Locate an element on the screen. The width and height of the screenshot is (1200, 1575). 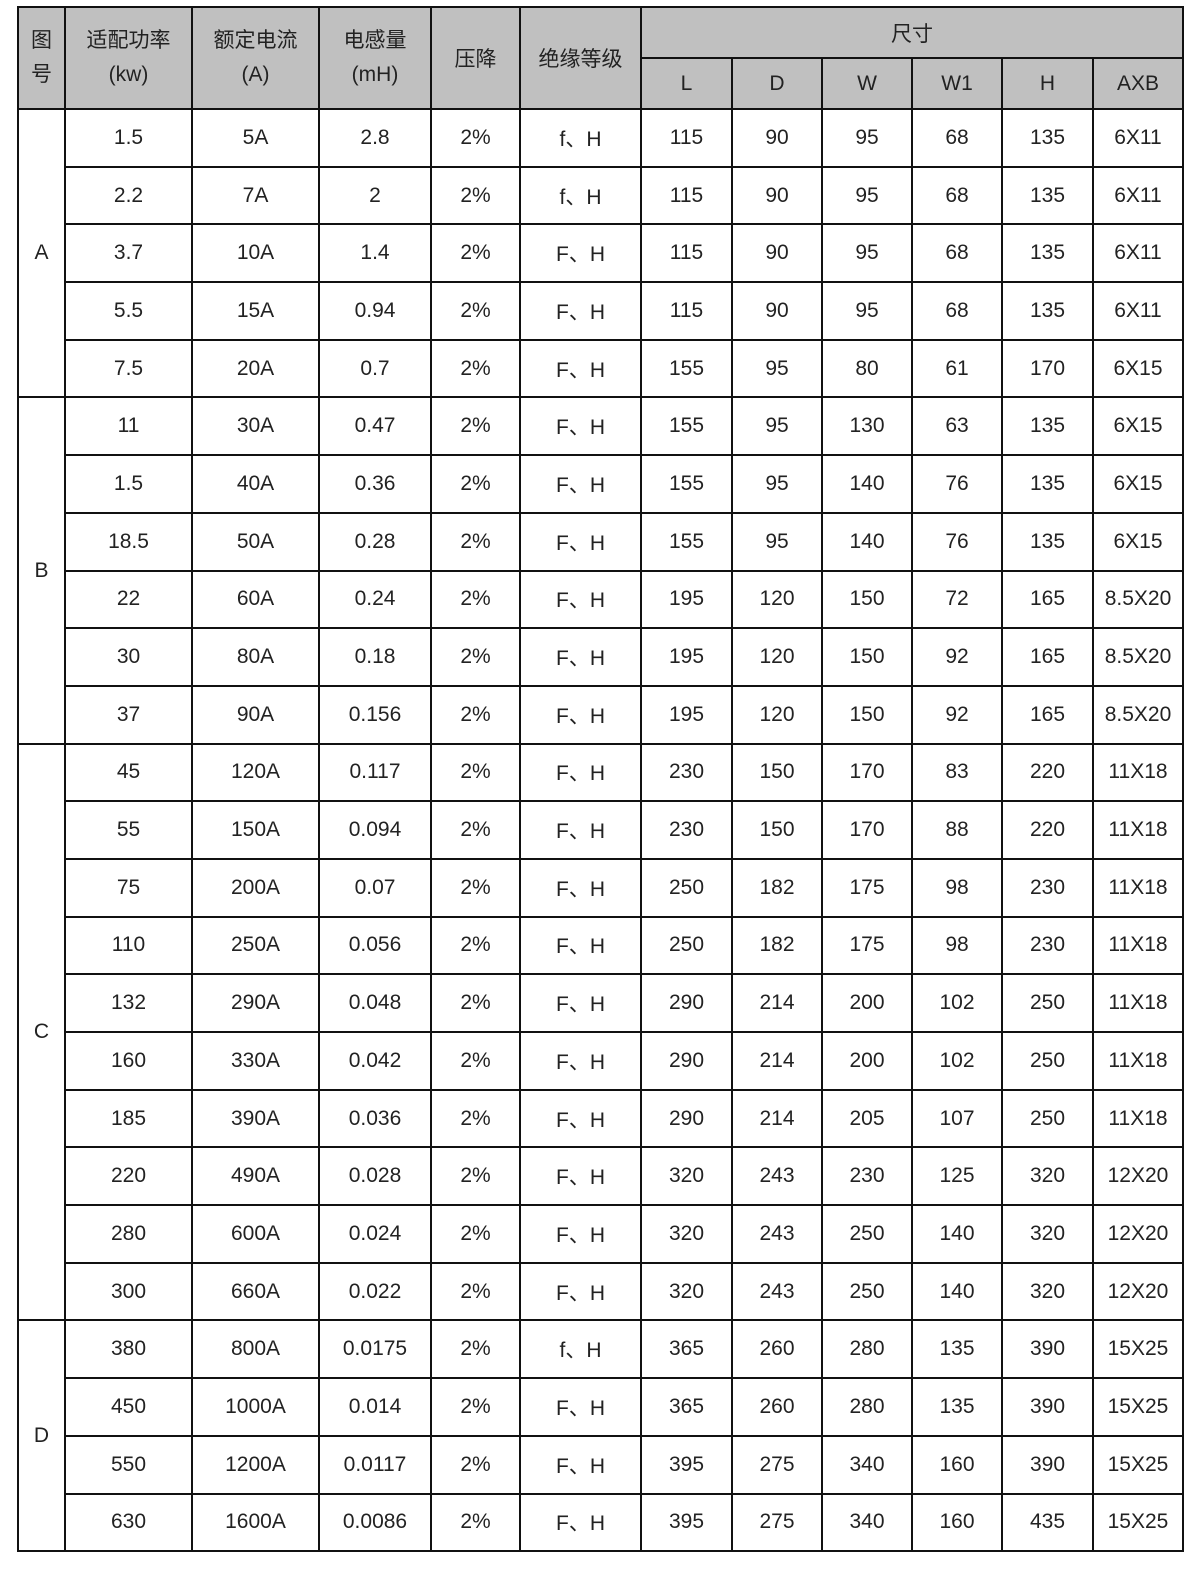
cell-dim-l: 250 is located at coordinates (686, 945).